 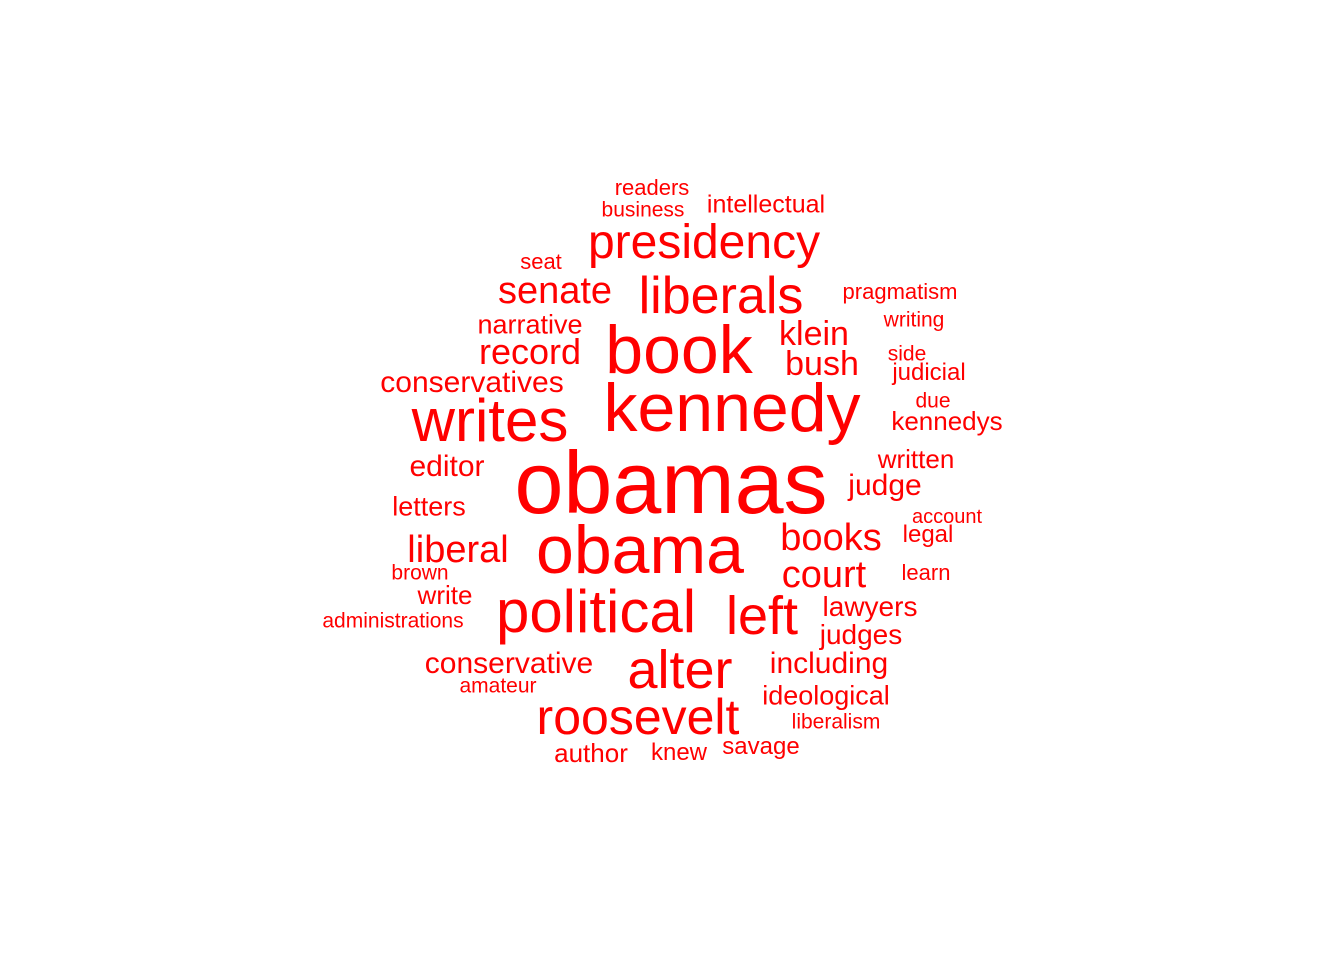 What do you see at coordinates (836, 722) in the screenshot?
I see `word-liberalism: liberalism` at bounding box center [836, 722].